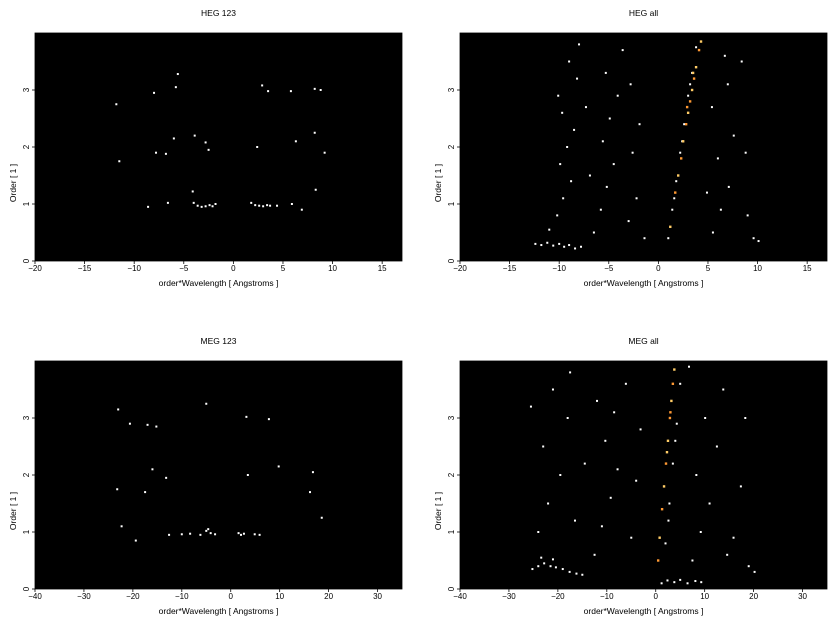 Image resolution: width=836 pixels, height=627 pixels. Describe the element at coordinates (609, 268) in the screenshot. I see `x-tick-label: −5` at that location.